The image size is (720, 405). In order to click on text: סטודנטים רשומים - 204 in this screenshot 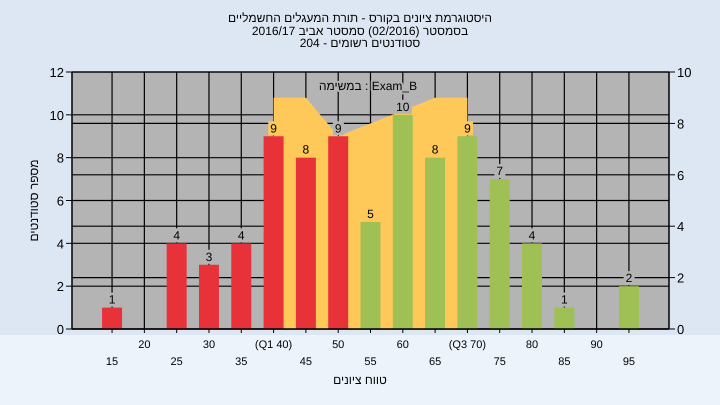, I will do `click(360, 43)`.